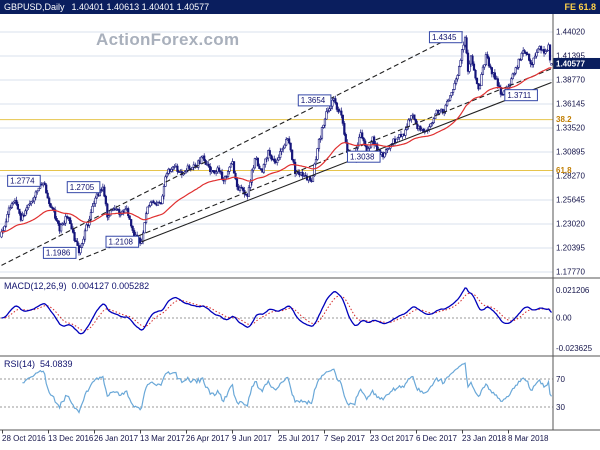 The image size is (600, 450). I want to click on date-axis-label: 7 Sep 2017, so click(344, 438).